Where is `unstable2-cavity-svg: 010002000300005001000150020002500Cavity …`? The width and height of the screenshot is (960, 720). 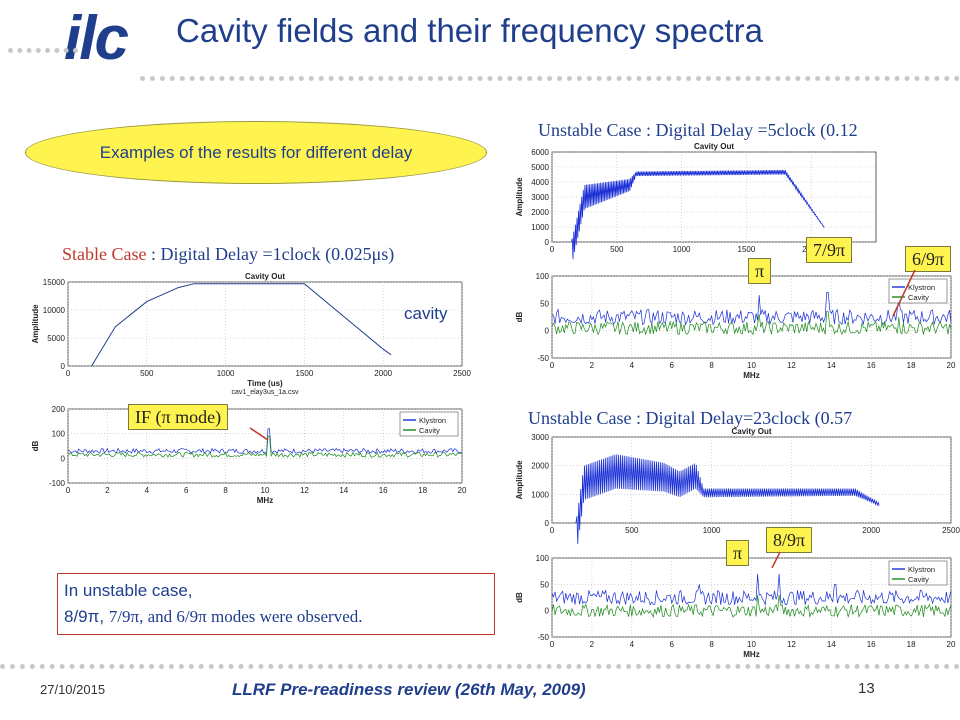
unstable2-cavity-svg: 010002000300005001000150020002500Cavity … is located at coordinates (737, 485).